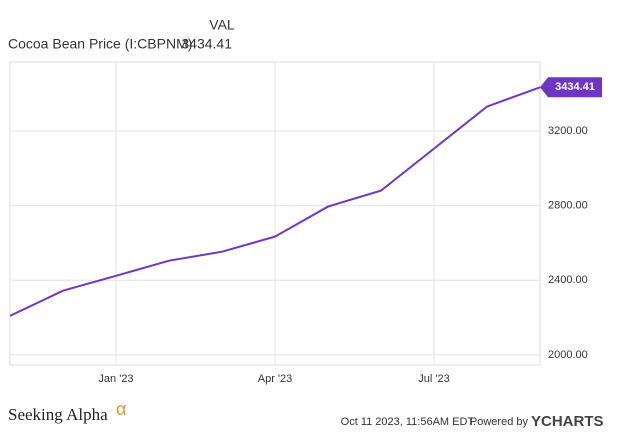 The image size is (635, 435). What do you see at coordinates (567, 421) in the screenshot?
I see `provider: YCHARTS` at bounding box center [567, 421].